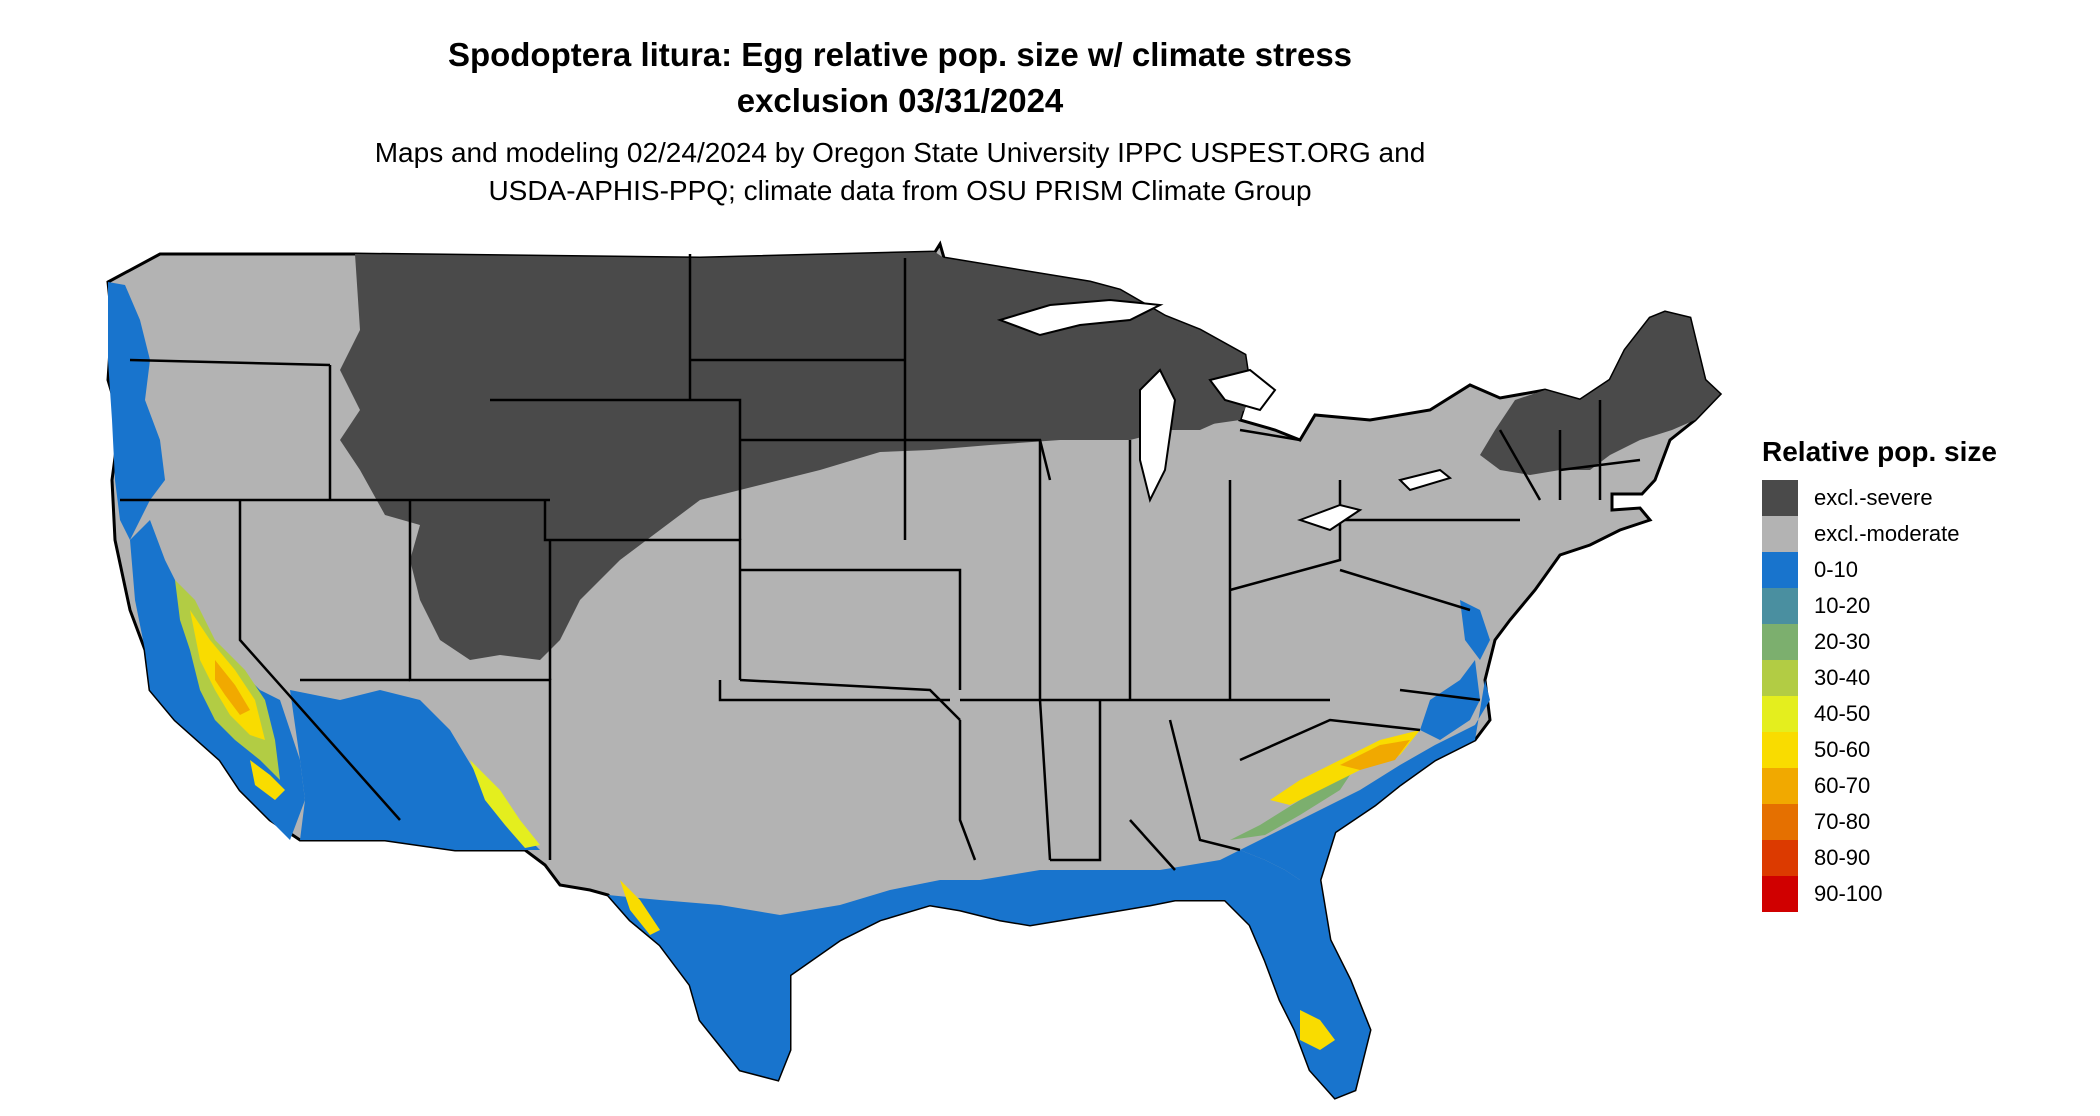 This screenshot has height=1116, width=2100. What do you see at coordinates (1879, 451) in the screenshot?
I see `legend-title: Relative pop. size` at bounding box center [1879, 451].